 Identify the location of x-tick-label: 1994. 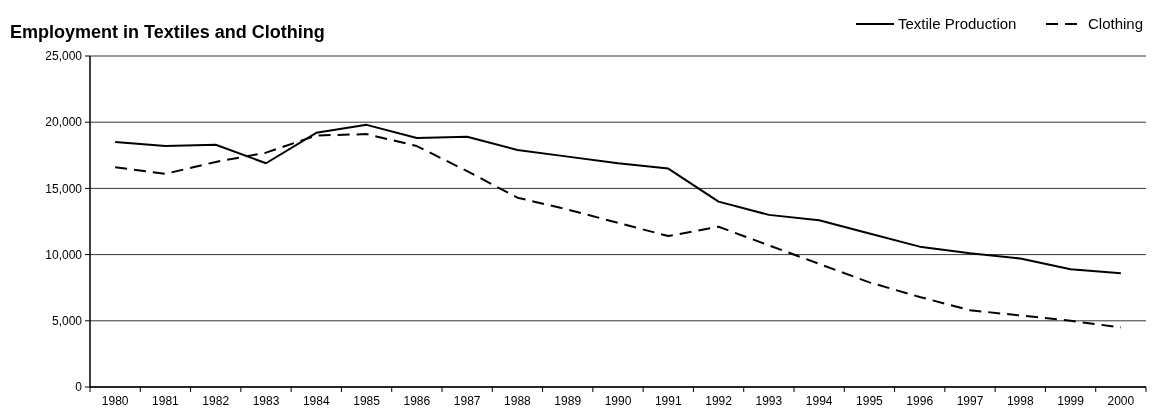
(819, 401).